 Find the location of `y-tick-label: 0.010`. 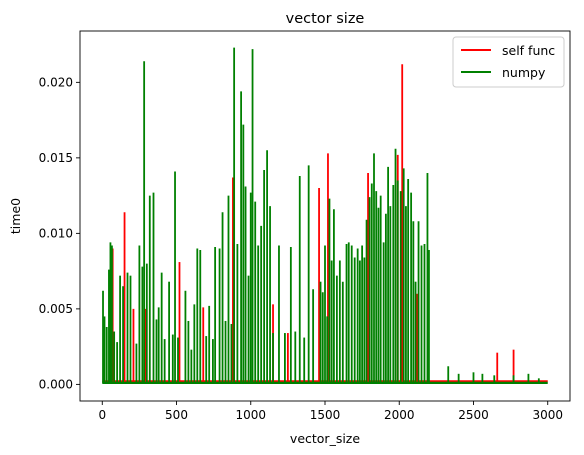

y-tick-label: 0.010 is located at coordinates (56, 233).